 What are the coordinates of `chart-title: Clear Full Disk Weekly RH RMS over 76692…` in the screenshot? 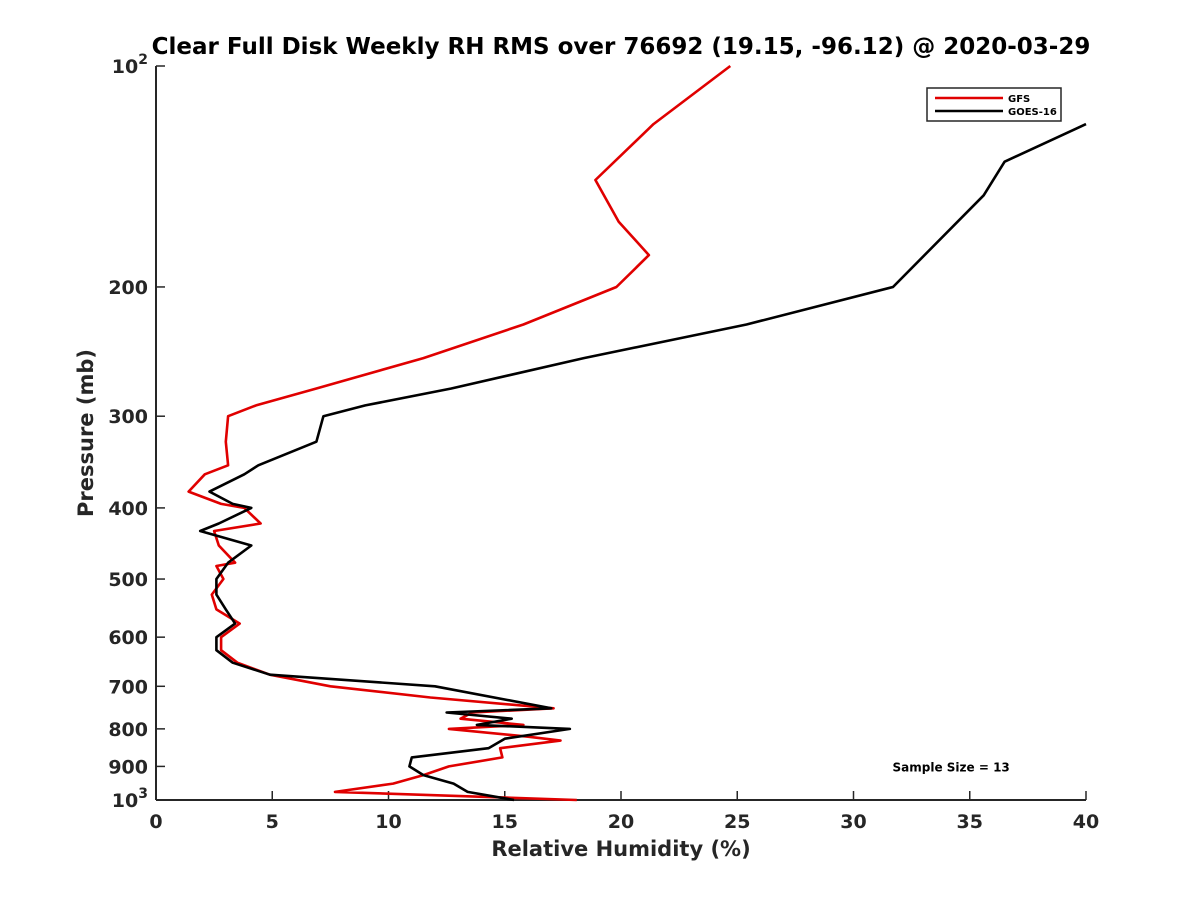 It's located at (621, 47).